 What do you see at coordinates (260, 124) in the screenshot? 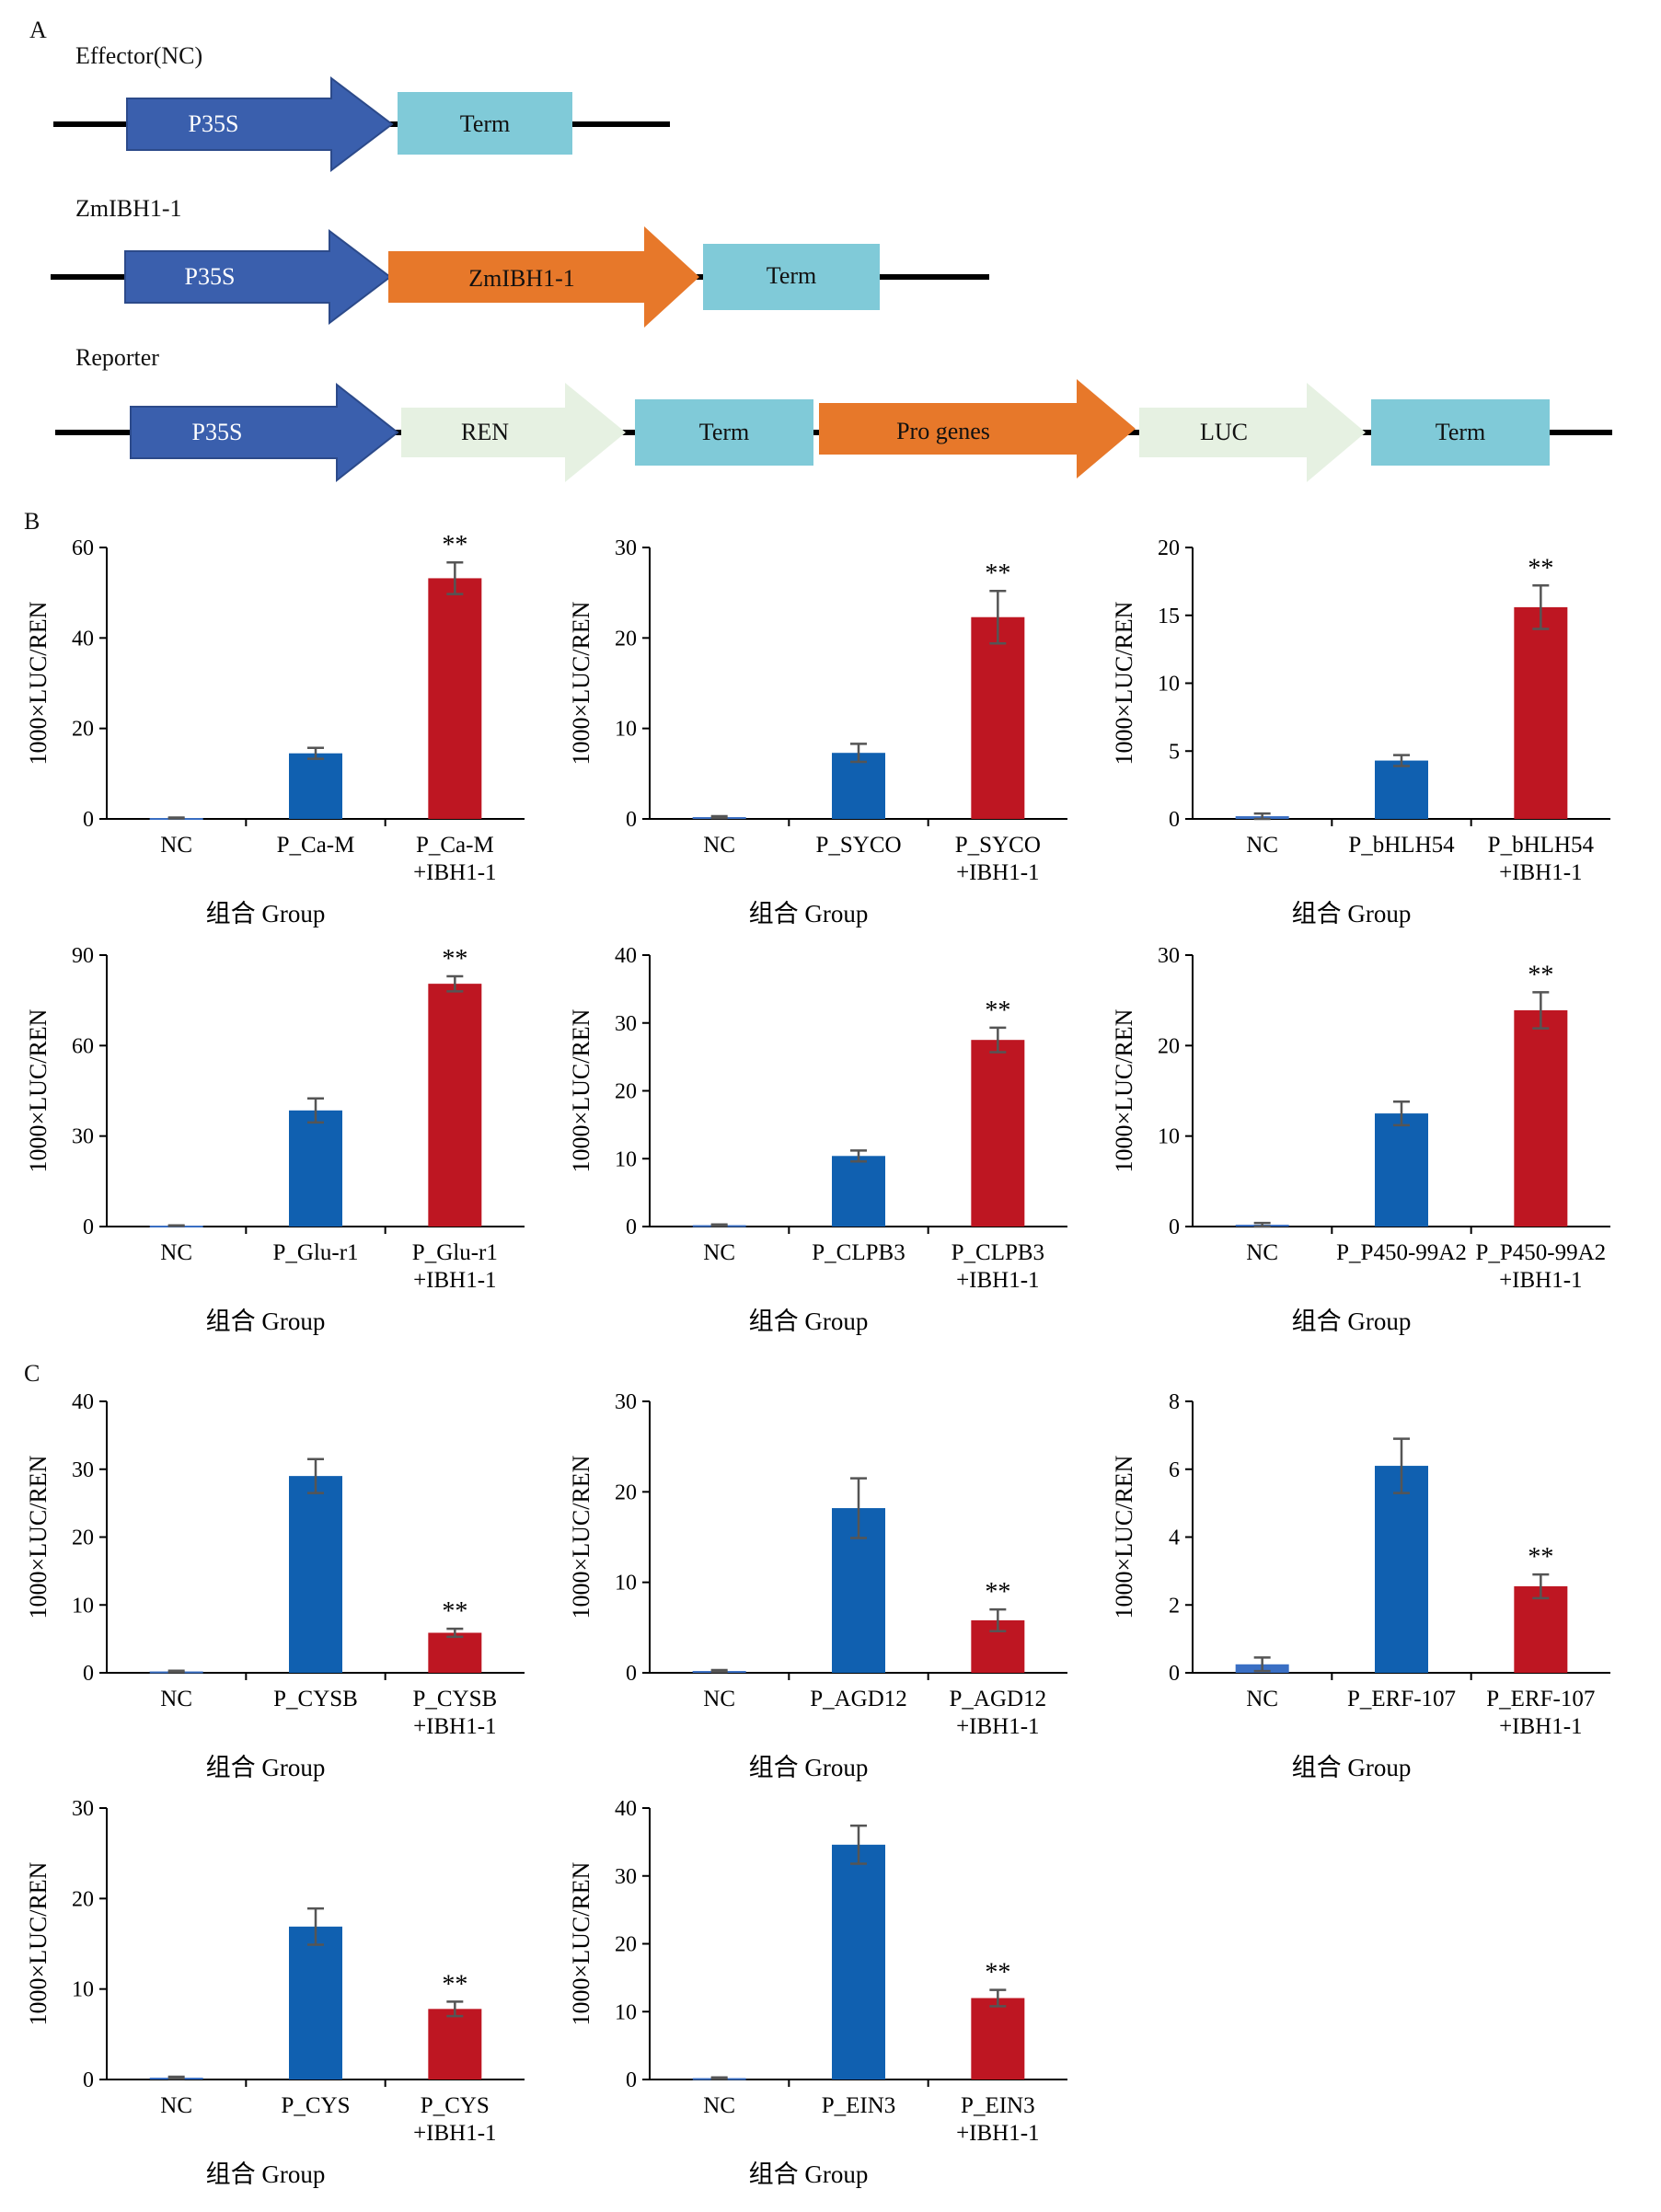
I see `effector-promoter-arrow` at bounding box center [260, 124].